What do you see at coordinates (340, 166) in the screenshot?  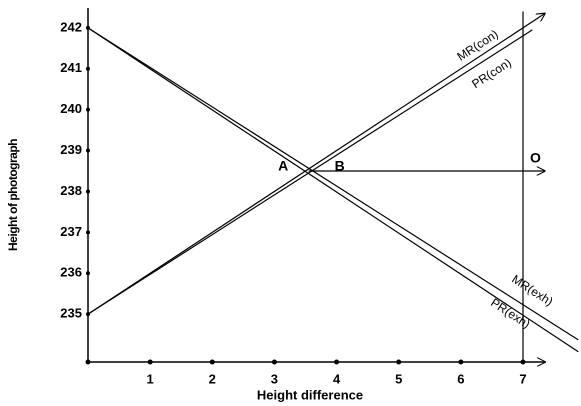 I see `point-label: B` at bounding box center [340, 166].